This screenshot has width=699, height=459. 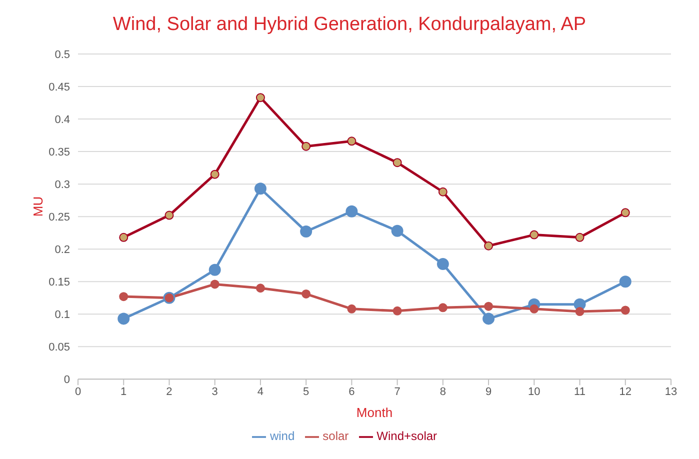 I want to click on x-tick-label: 11, so click(x=580, y=392).